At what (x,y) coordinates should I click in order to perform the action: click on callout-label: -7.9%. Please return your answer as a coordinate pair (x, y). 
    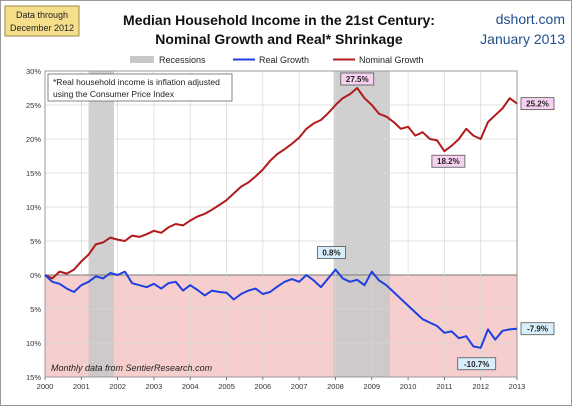
    Looking at the image, I should click on (537, 329).